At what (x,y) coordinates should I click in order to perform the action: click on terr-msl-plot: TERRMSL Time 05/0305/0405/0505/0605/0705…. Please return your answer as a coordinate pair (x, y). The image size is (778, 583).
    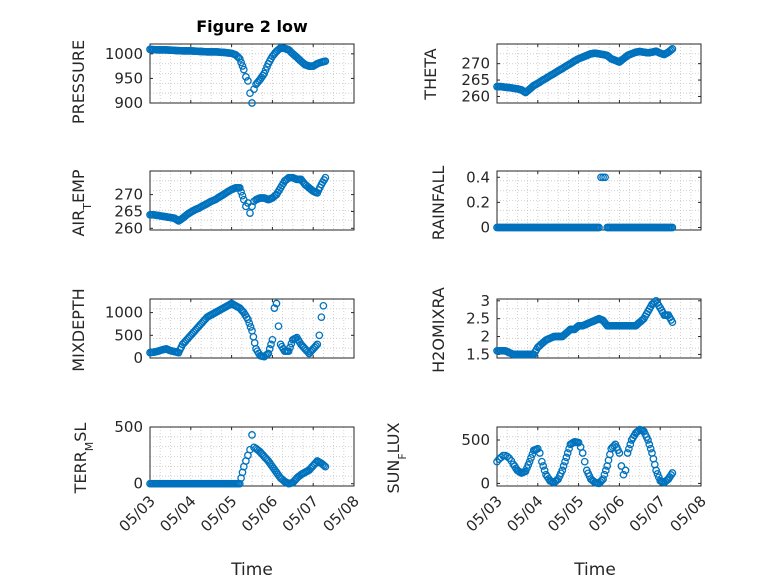
    Looking at the image, I should click on (217, 499).